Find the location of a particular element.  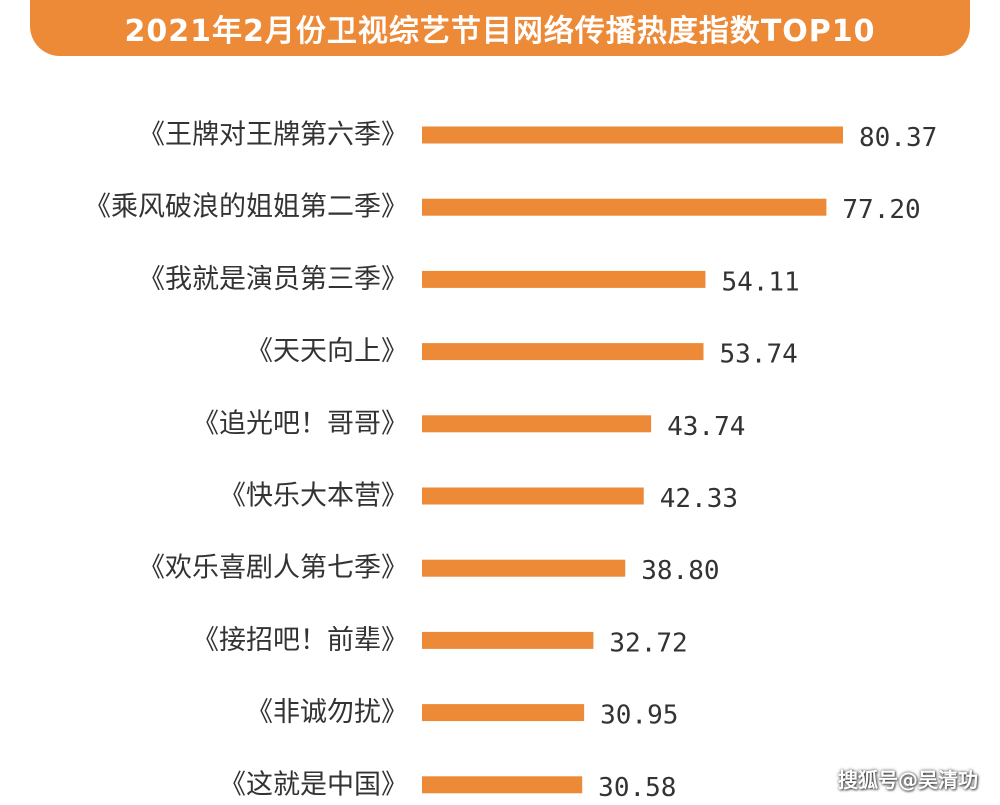

value-label: 30.95 is located at coordinates (639, 716).